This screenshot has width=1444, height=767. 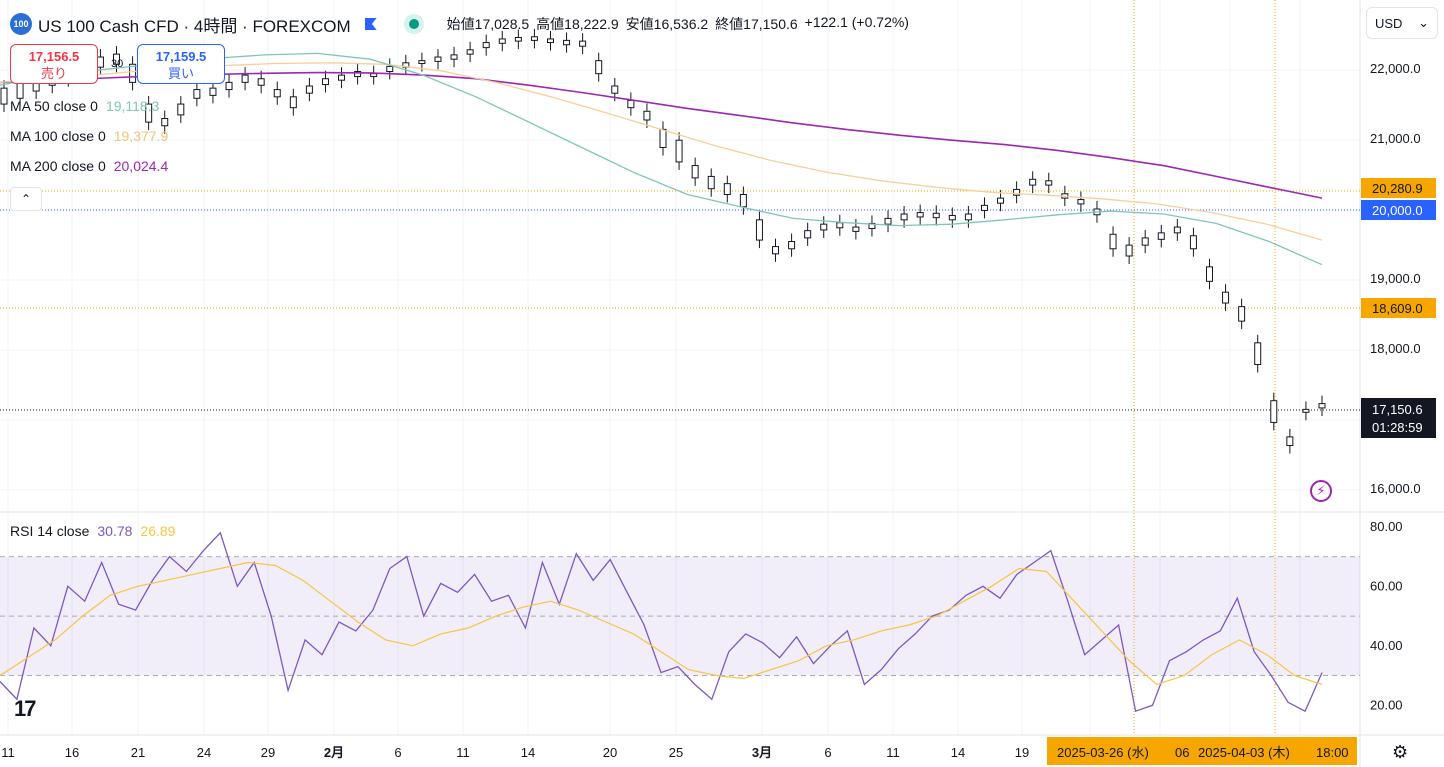 I want to click on buy-price: 17,159.5, so click(x=181, y=56).